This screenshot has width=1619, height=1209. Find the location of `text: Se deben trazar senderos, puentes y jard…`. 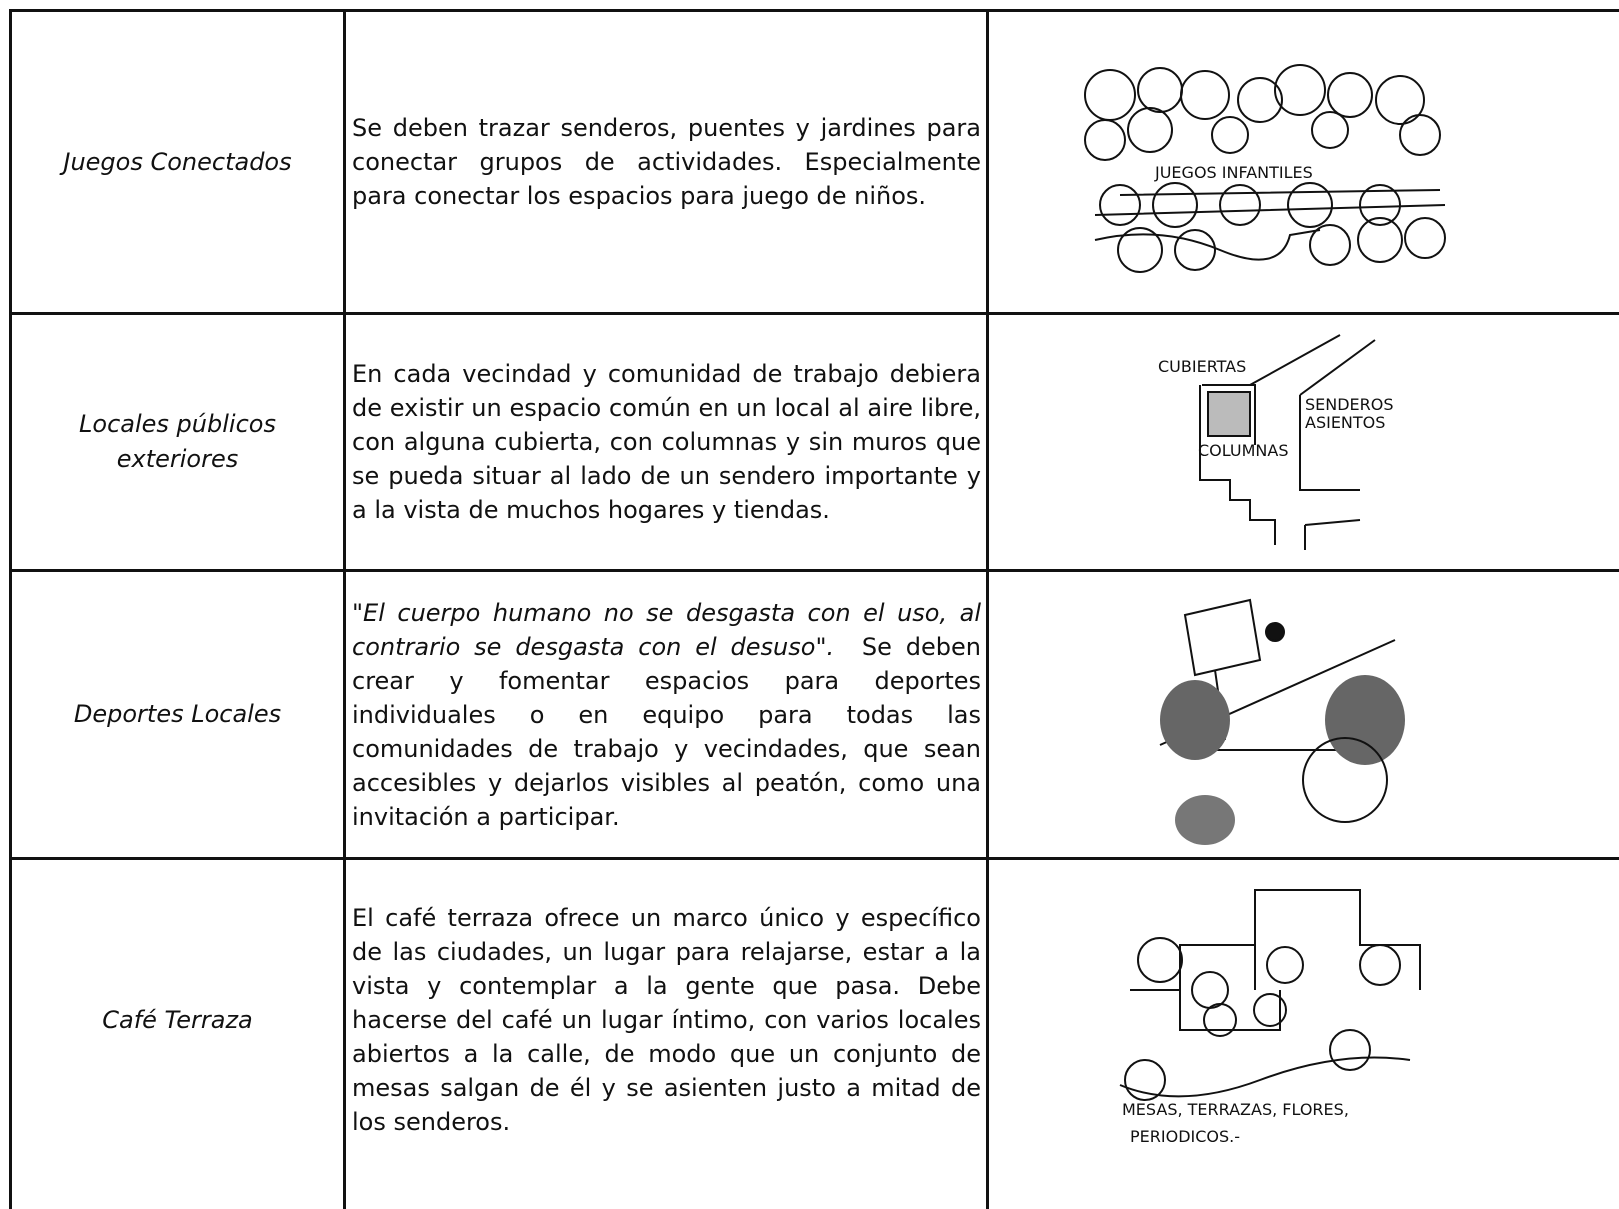

text: Se deben trazar senderos, puentes y jard… is located at coordinates (666, 162).